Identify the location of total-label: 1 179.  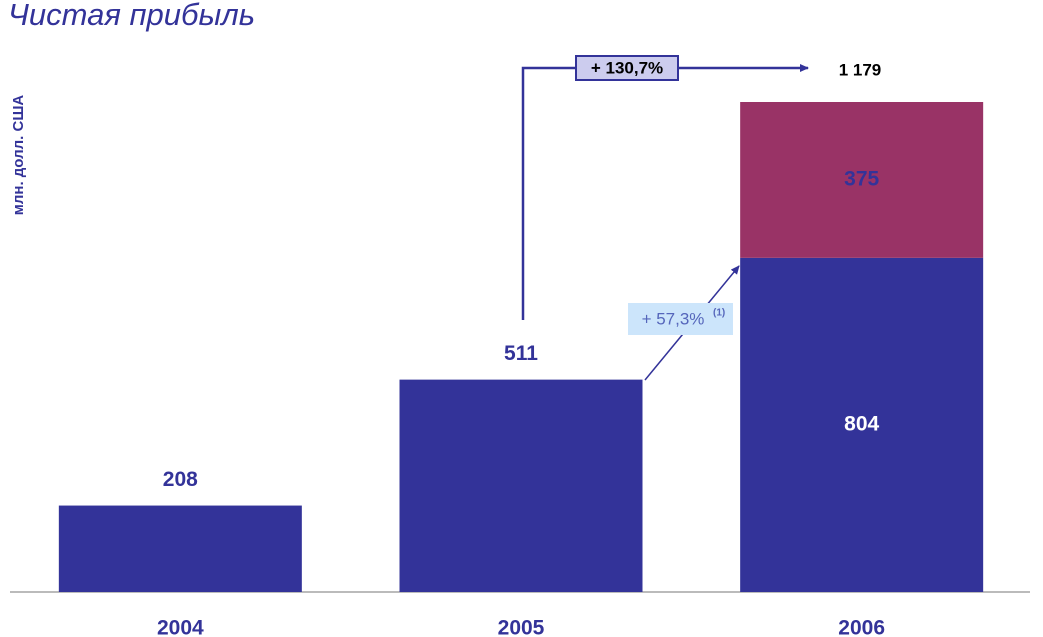
(860, 69).